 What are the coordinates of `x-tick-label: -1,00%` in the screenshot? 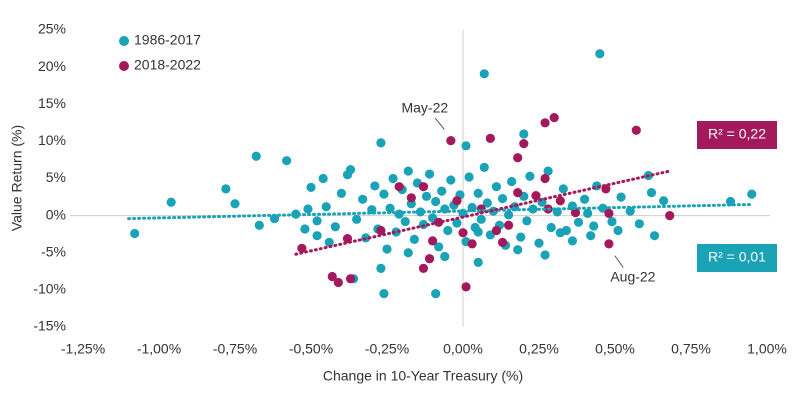 It's located at (159, 349).